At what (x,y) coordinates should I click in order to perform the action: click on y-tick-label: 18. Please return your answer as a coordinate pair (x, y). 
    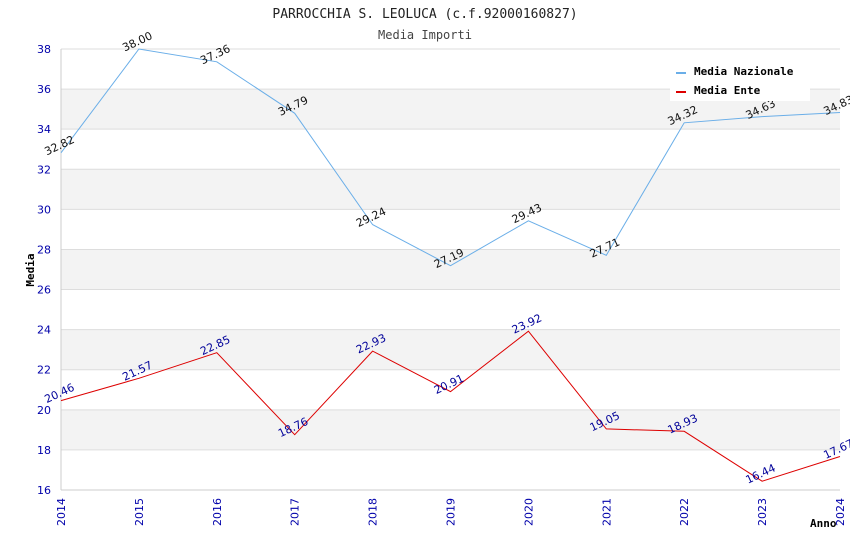
    Looking at the image, I should click on (44, 450).